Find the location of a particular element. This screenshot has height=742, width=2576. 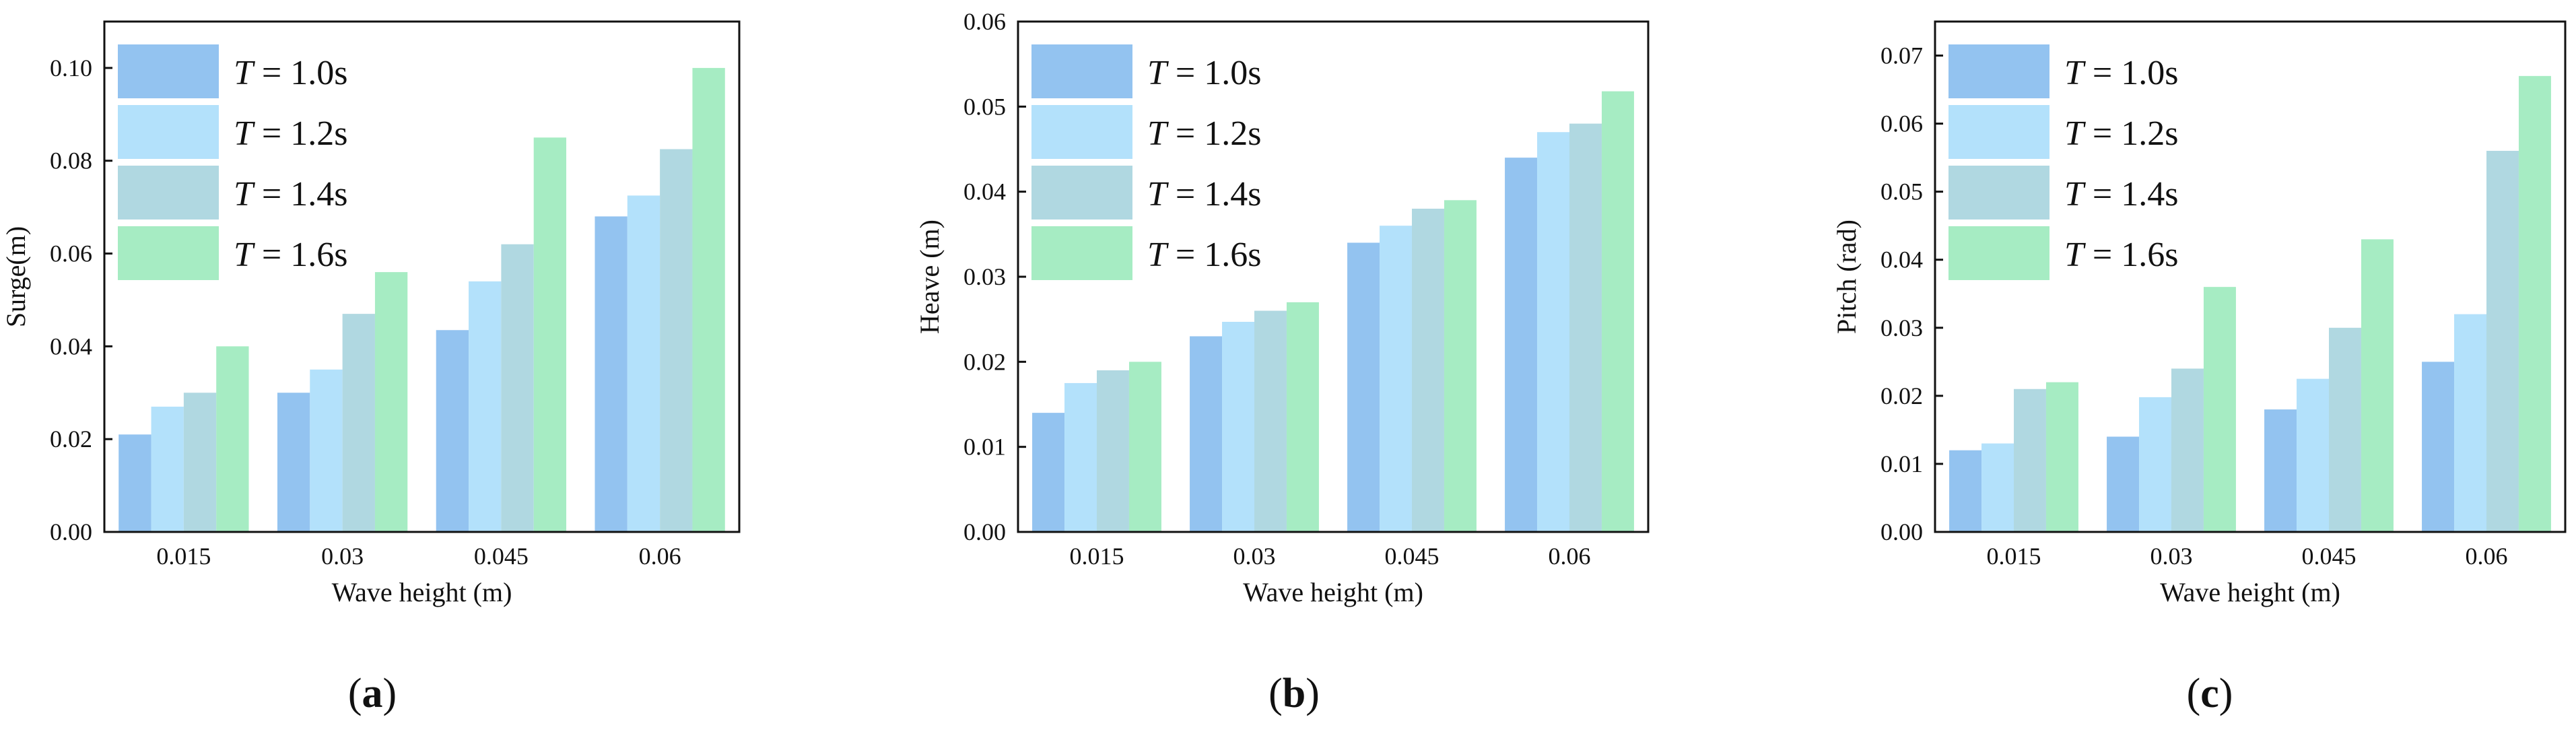

bar-b-s1-c0 is located at coordinates (1080, 457).